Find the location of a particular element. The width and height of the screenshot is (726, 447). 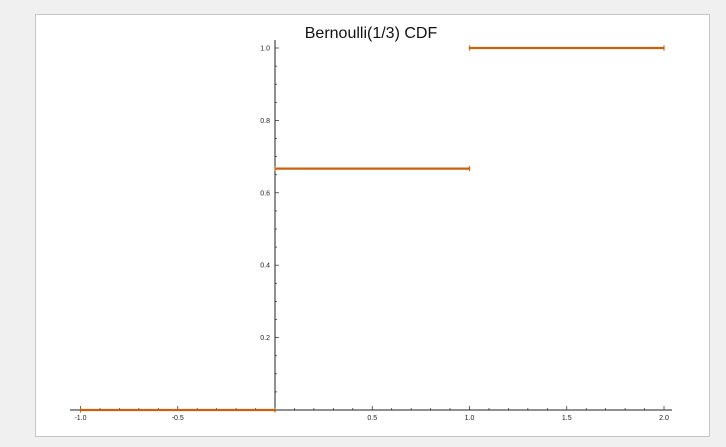

chart-title: Bernoulli(1/3) CDF is located at coordinates (371, 33).